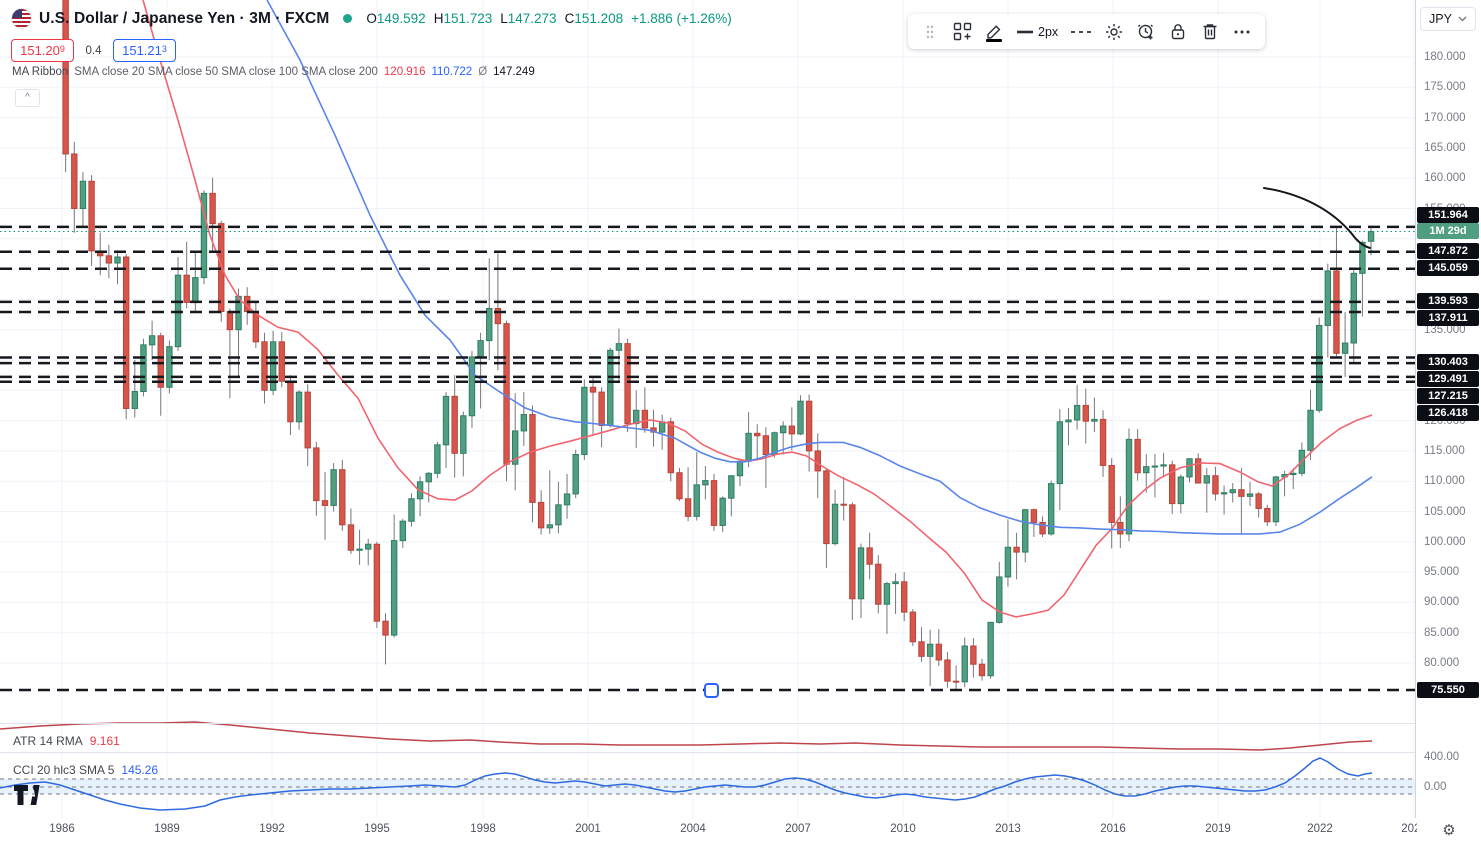  What do you see at coordinates (1448, 690) in the screenshot?
I see `price-level-badge: 75.550` at bounding box center [1448, 690].